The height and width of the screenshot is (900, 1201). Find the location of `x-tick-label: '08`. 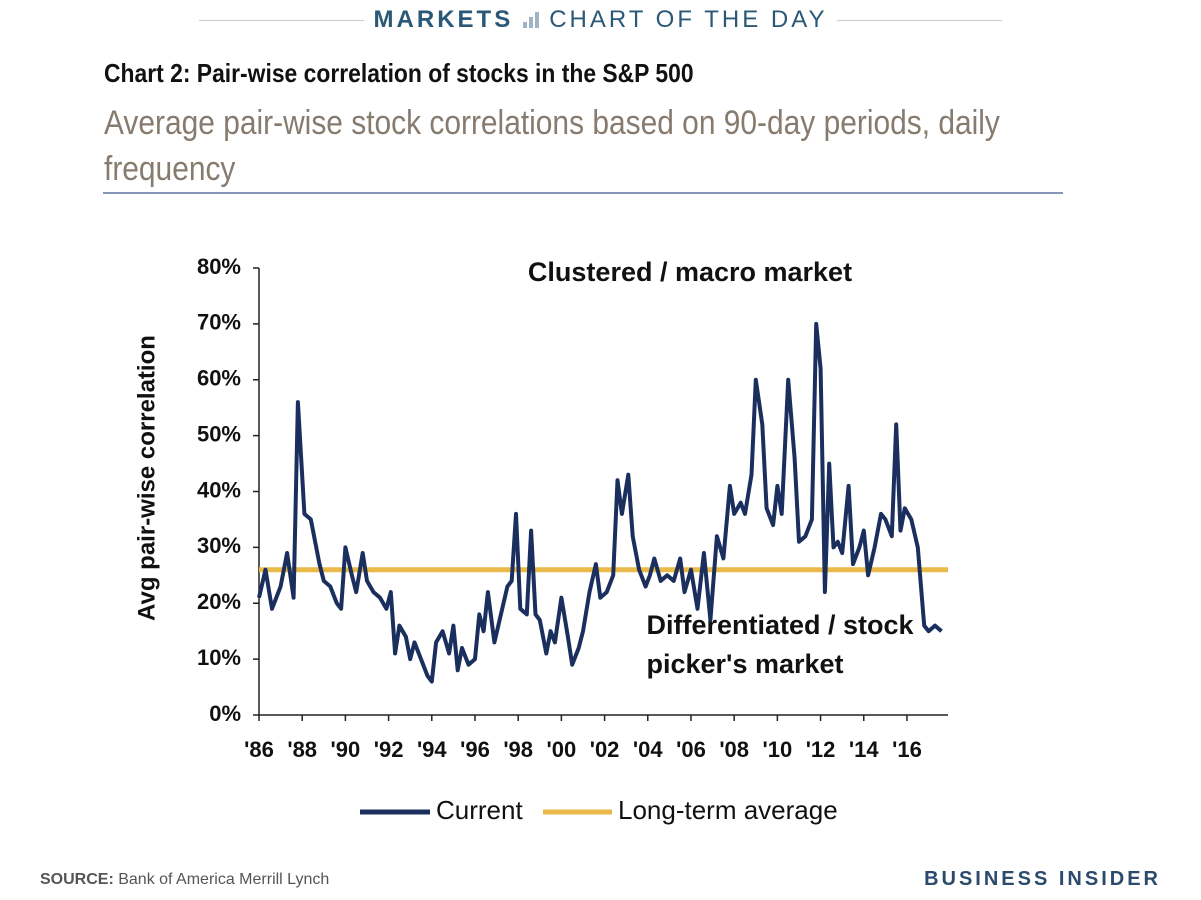

x-tick-label: '08 is located at coordinates (734, 749).